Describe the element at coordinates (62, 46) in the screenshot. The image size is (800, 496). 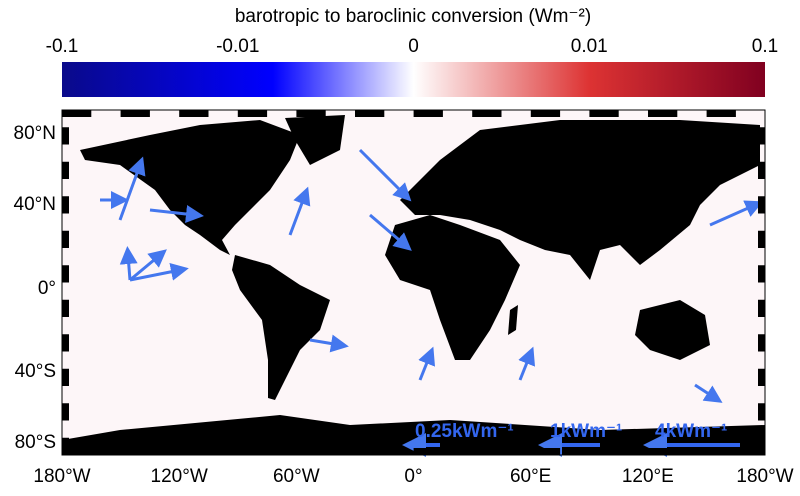
I see `colorbar-tick-label: -0.1` at that location.